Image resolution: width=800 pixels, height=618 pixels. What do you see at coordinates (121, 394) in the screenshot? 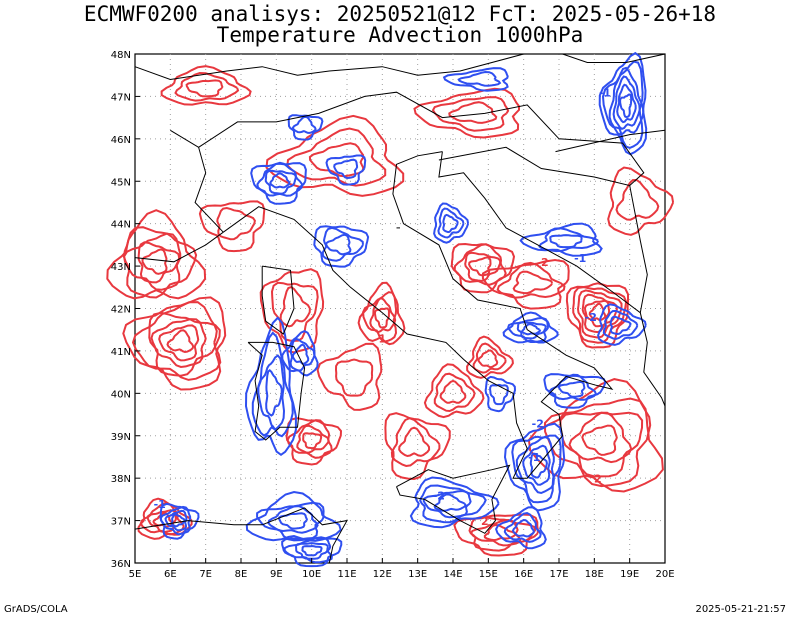
I see `lat-tick-label: 40N` at bounding box center [121, 394].